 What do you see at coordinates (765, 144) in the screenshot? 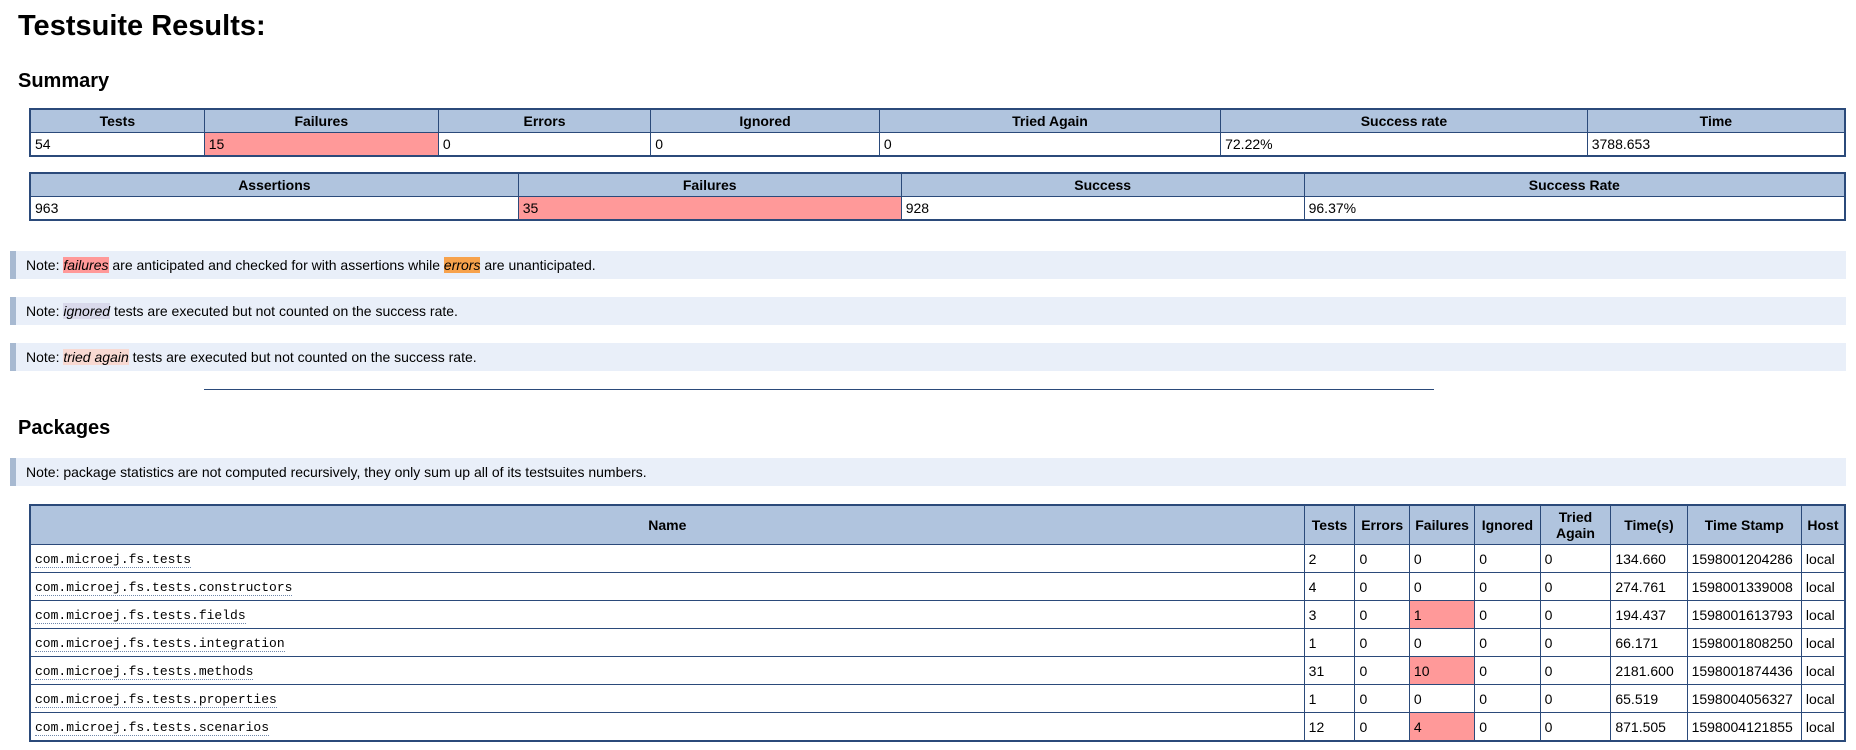
I see `ignored-value: 0` at bounding box center [765, 144].